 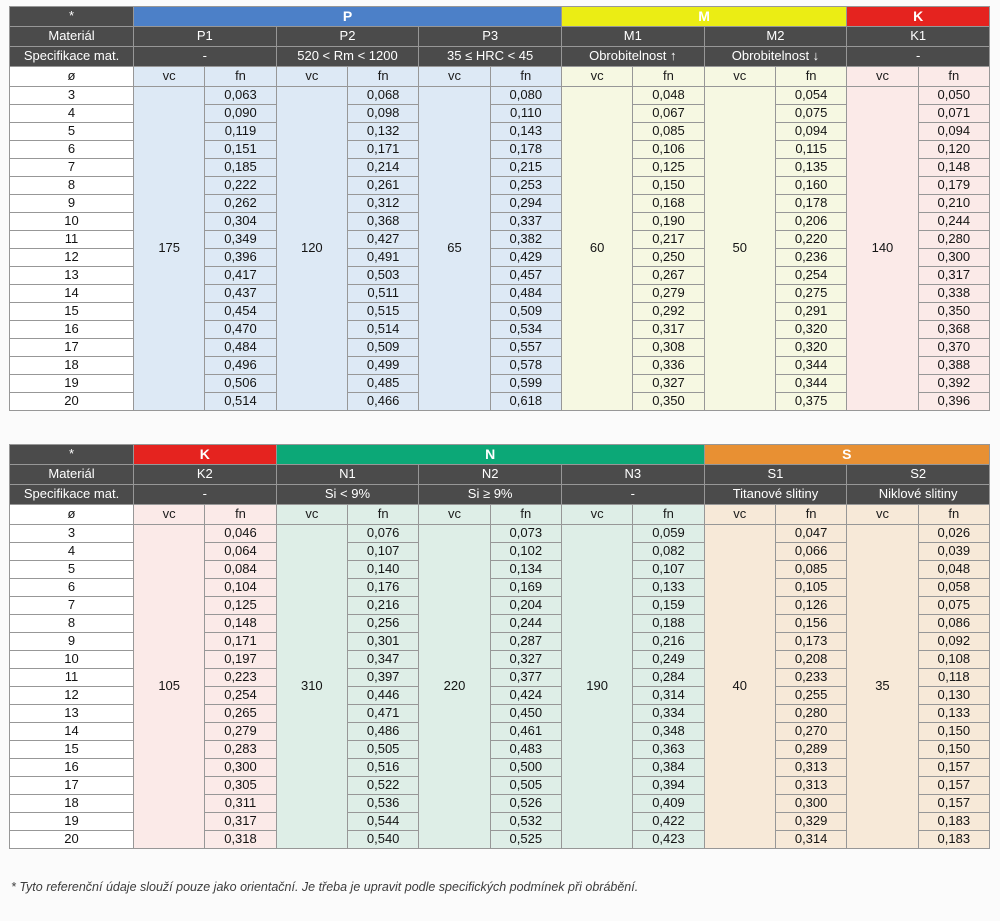 What do you see at coordinates (954, 659) in the screenshot?
I see `fn-value-cell: 0,108` at bounding box center [954, 659].